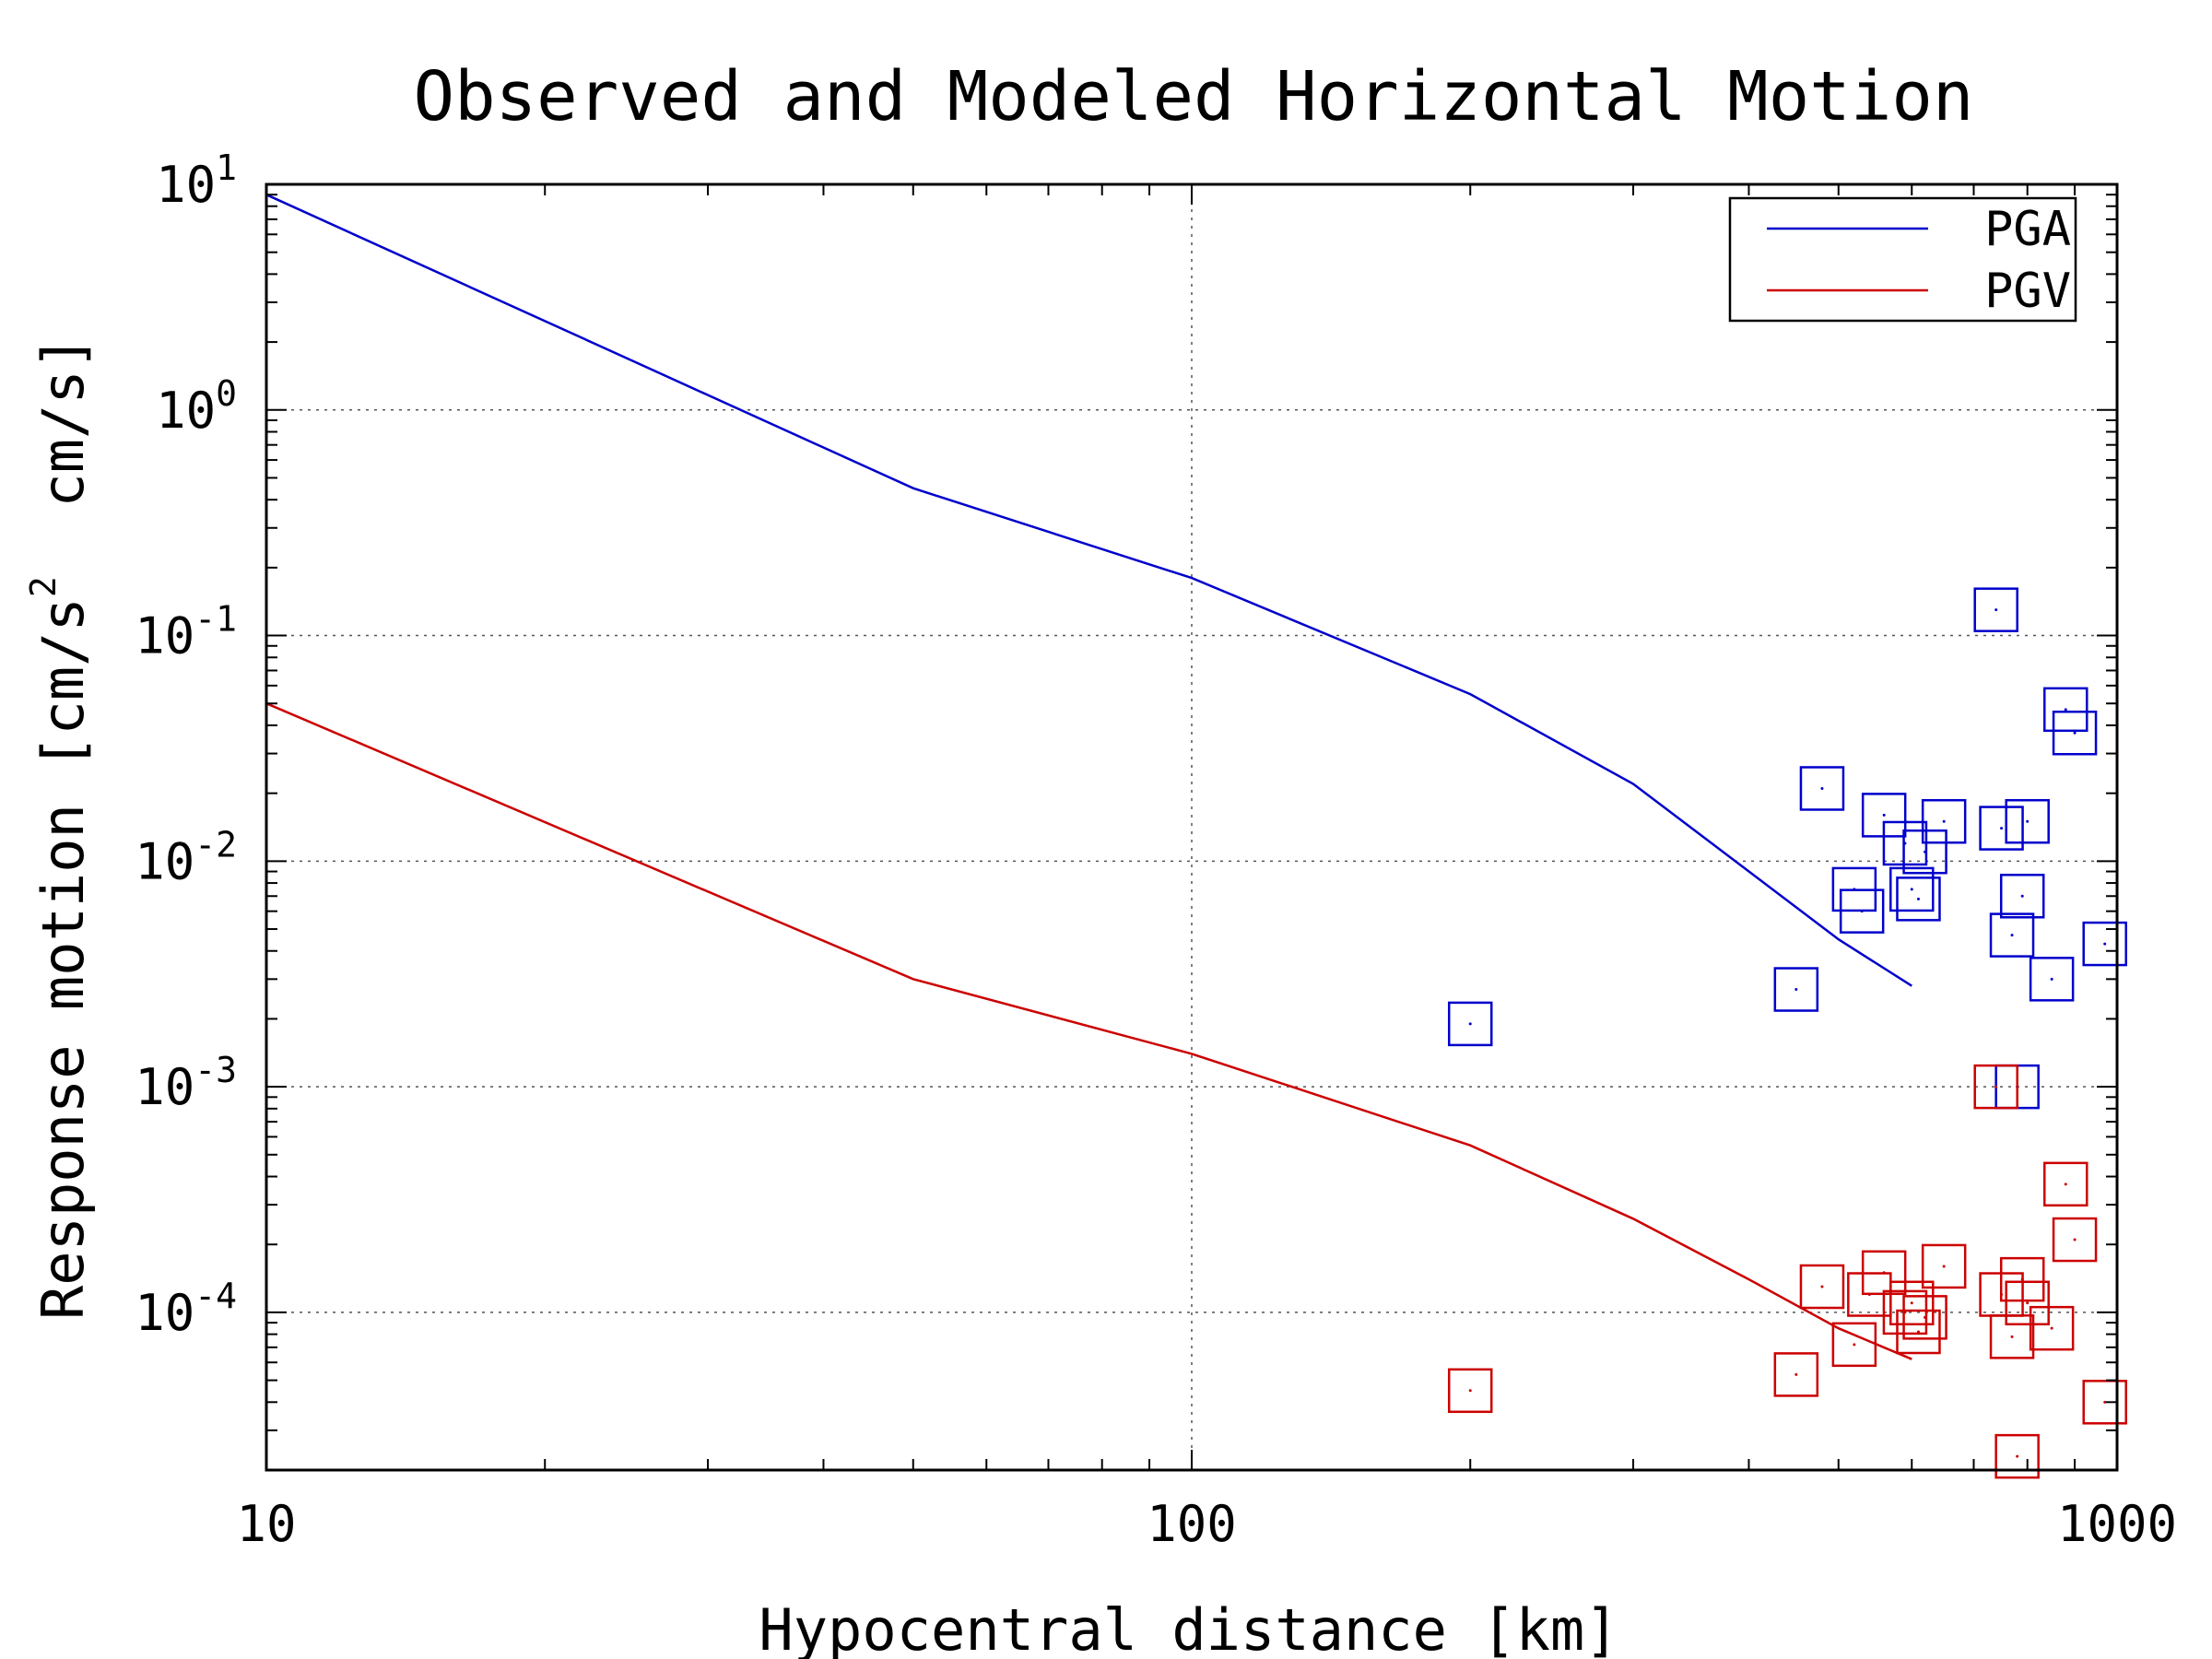 This screenshot has width=2212, height=1659. What do you see at coordinates (1194, 96) in the screenshot?
I see `chart-title: Observed and Modeled Horizontal Motion` at bounding box center [1194, 96].